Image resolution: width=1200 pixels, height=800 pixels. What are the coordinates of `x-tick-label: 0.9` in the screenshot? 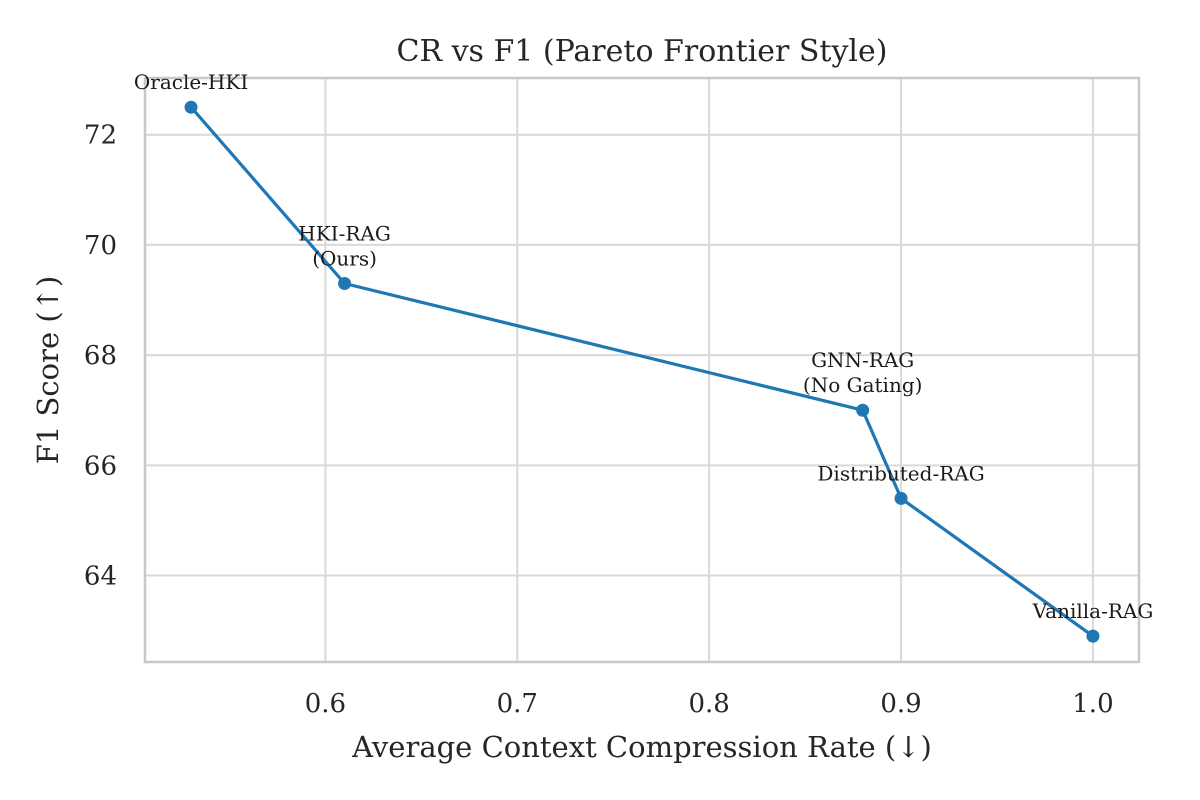 It's located at (900, 704).